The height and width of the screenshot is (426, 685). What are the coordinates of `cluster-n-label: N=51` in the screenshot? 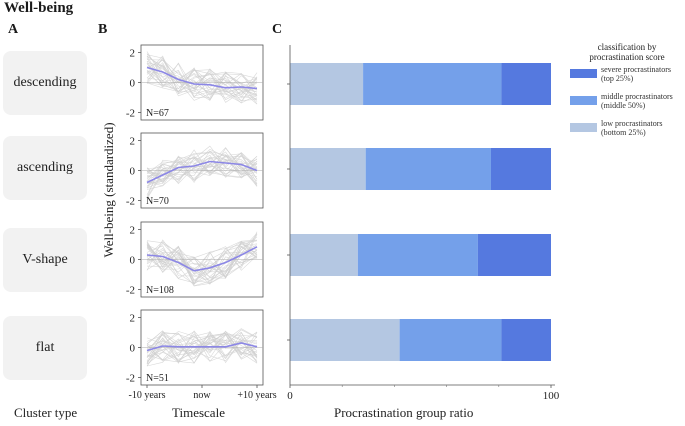 It's located at (157, 378).